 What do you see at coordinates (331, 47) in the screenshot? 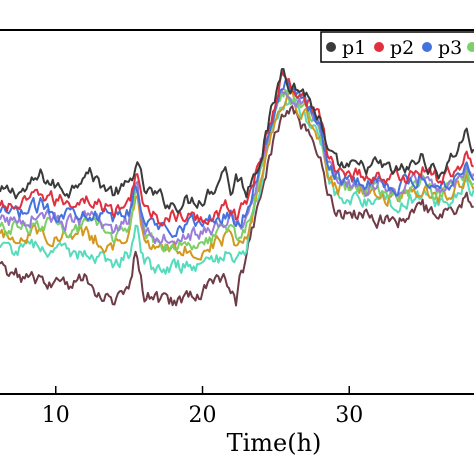
I see `legend-marker-p1` at bounding box center [331, 47].